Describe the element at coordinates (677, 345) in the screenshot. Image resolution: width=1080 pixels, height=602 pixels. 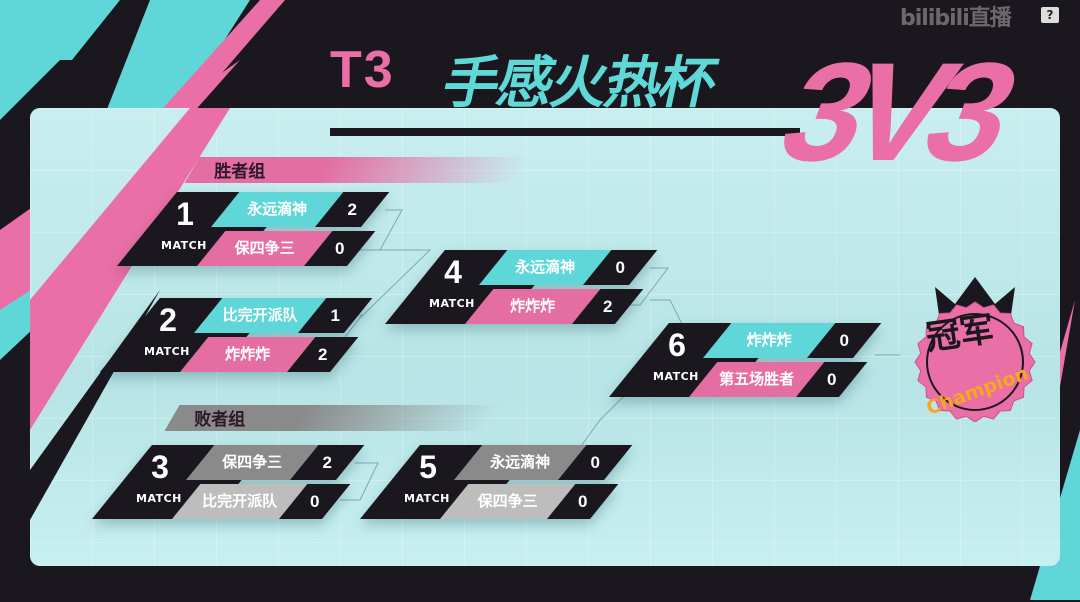
I see `match-number: 6` at that location.